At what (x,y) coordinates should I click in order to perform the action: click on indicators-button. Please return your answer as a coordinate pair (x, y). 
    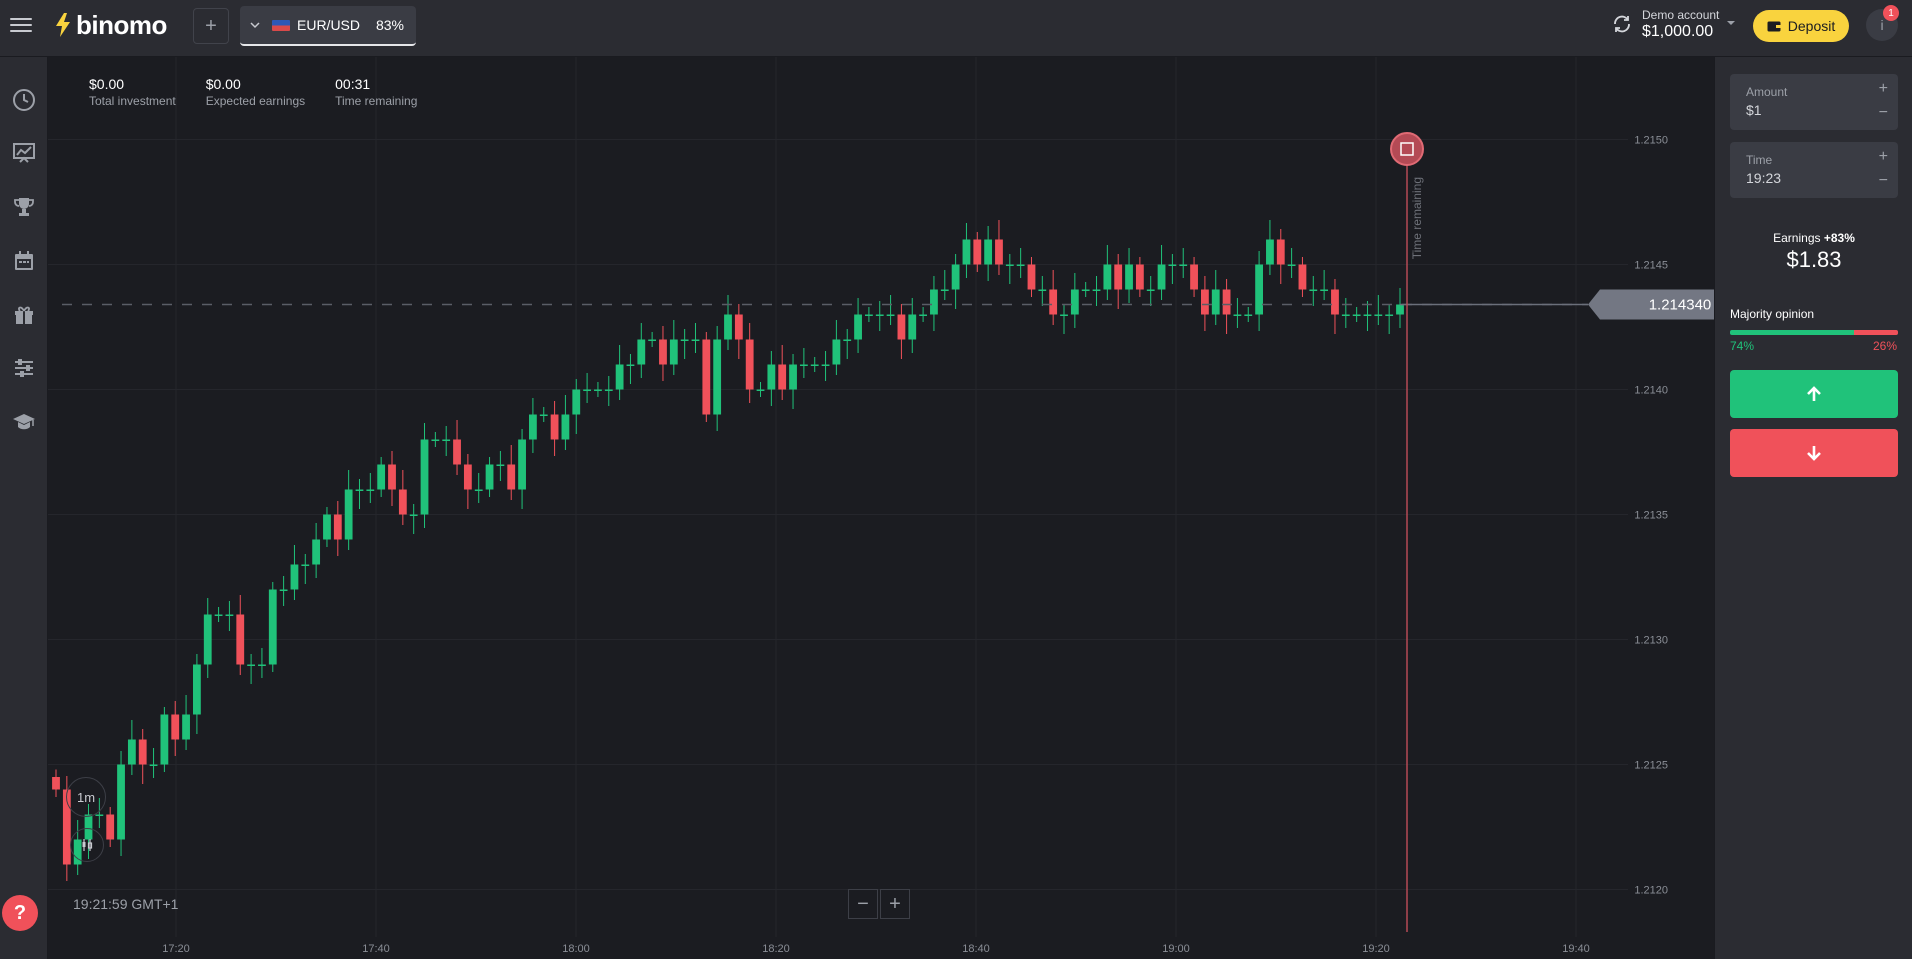
    Looking at the image, I should click on (87, 845).